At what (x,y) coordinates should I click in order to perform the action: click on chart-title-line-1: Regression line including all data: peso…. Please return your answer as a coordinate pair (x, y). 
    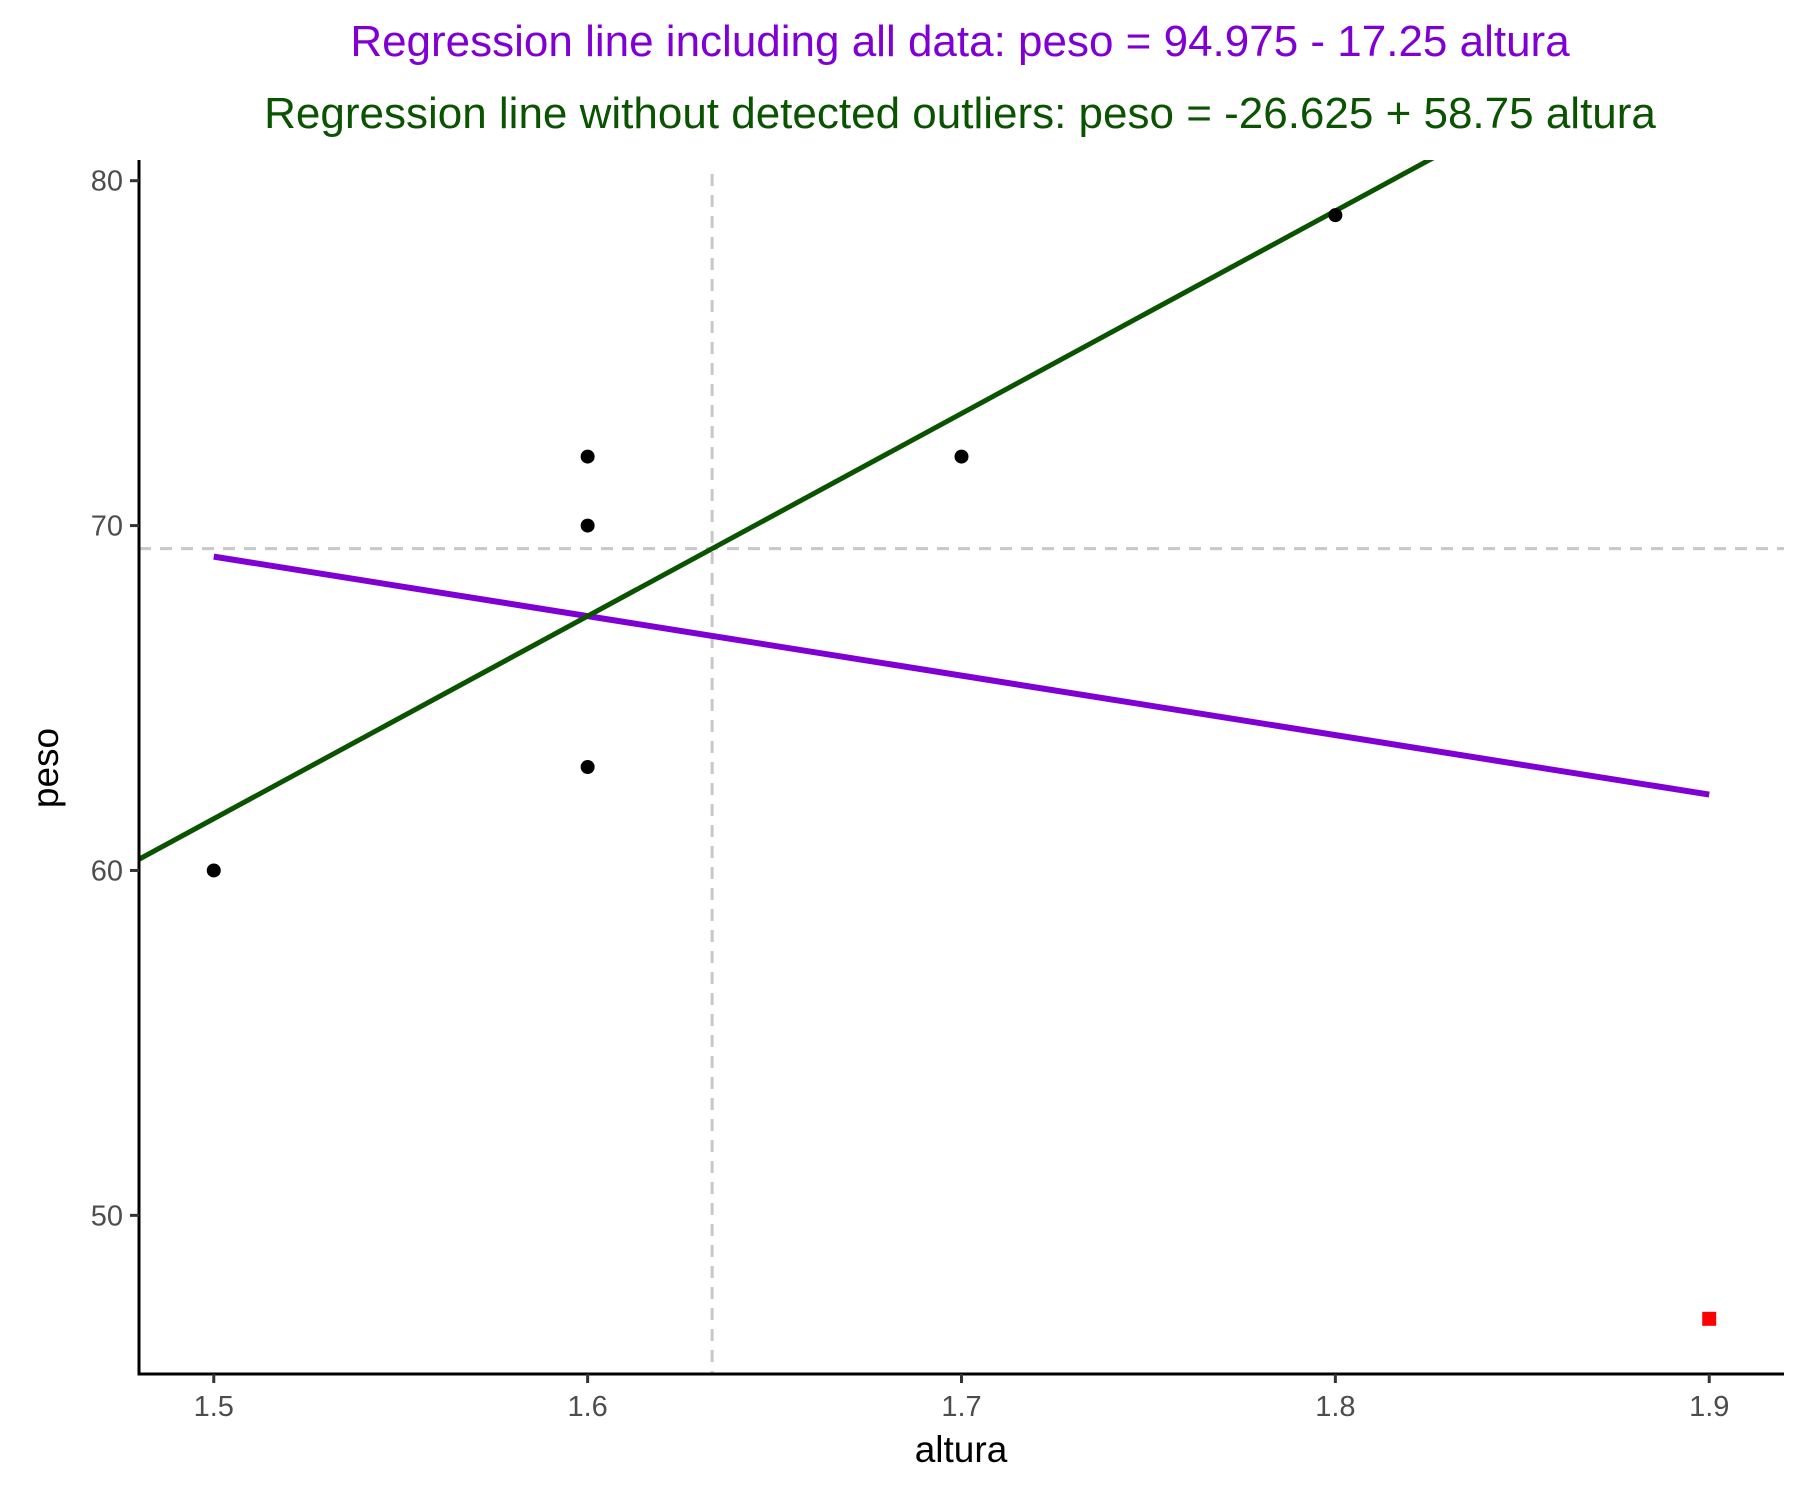
    Looking at the image, I should click on (960, 41).